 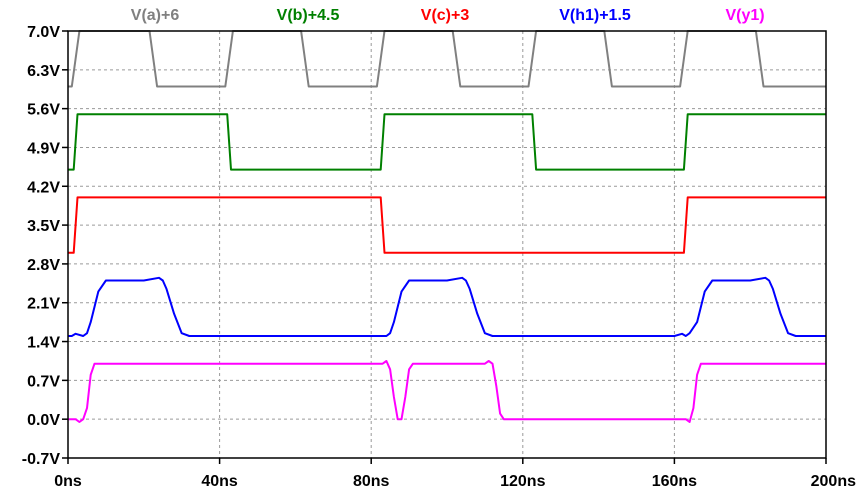 What do you see at coordinates (455, 481) in the screenshot?
I see `x-axis-tick-labels: 0ns 40ns 80ns 120ns 160ns 200ns` at bounding box center [455, 481].